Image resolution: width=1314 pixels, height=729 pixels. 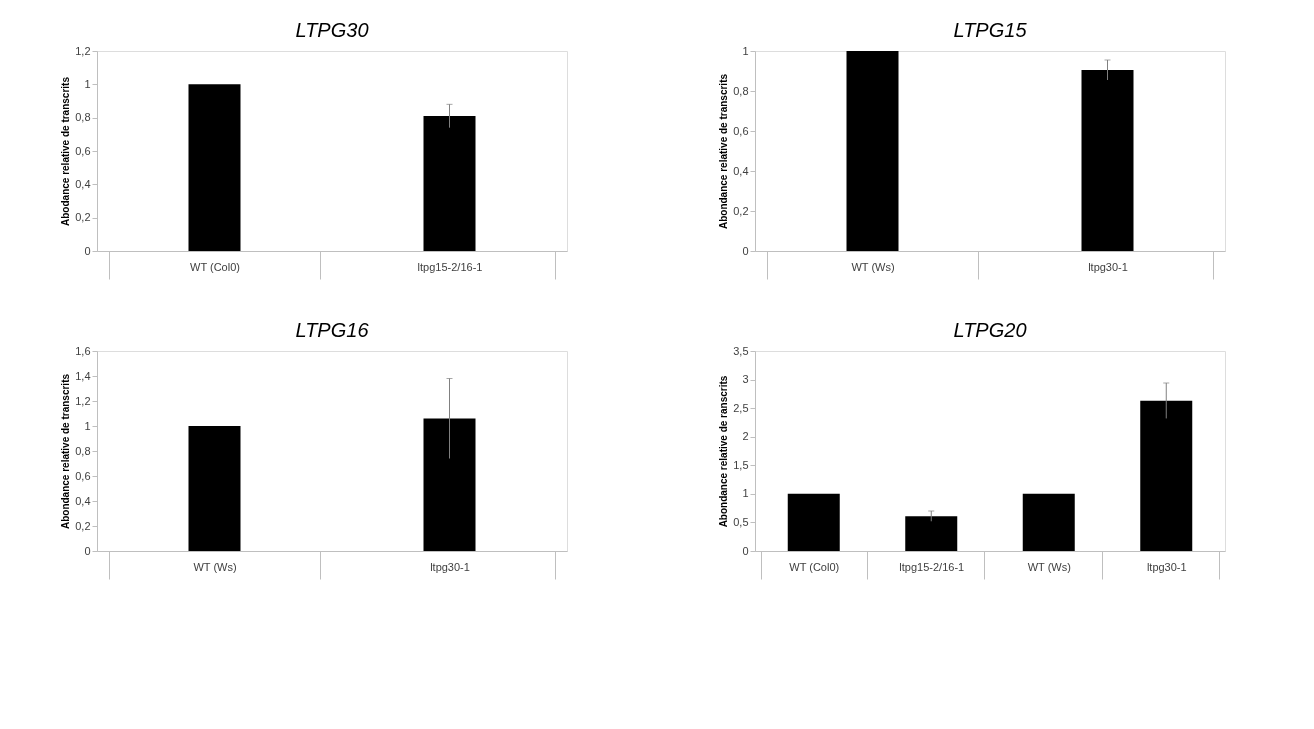 What do you see at coordinates (66, 151) in the screenshot?
I see `y-axis-title: Abodance relative de transcrits` at bounding box center [66, 151].